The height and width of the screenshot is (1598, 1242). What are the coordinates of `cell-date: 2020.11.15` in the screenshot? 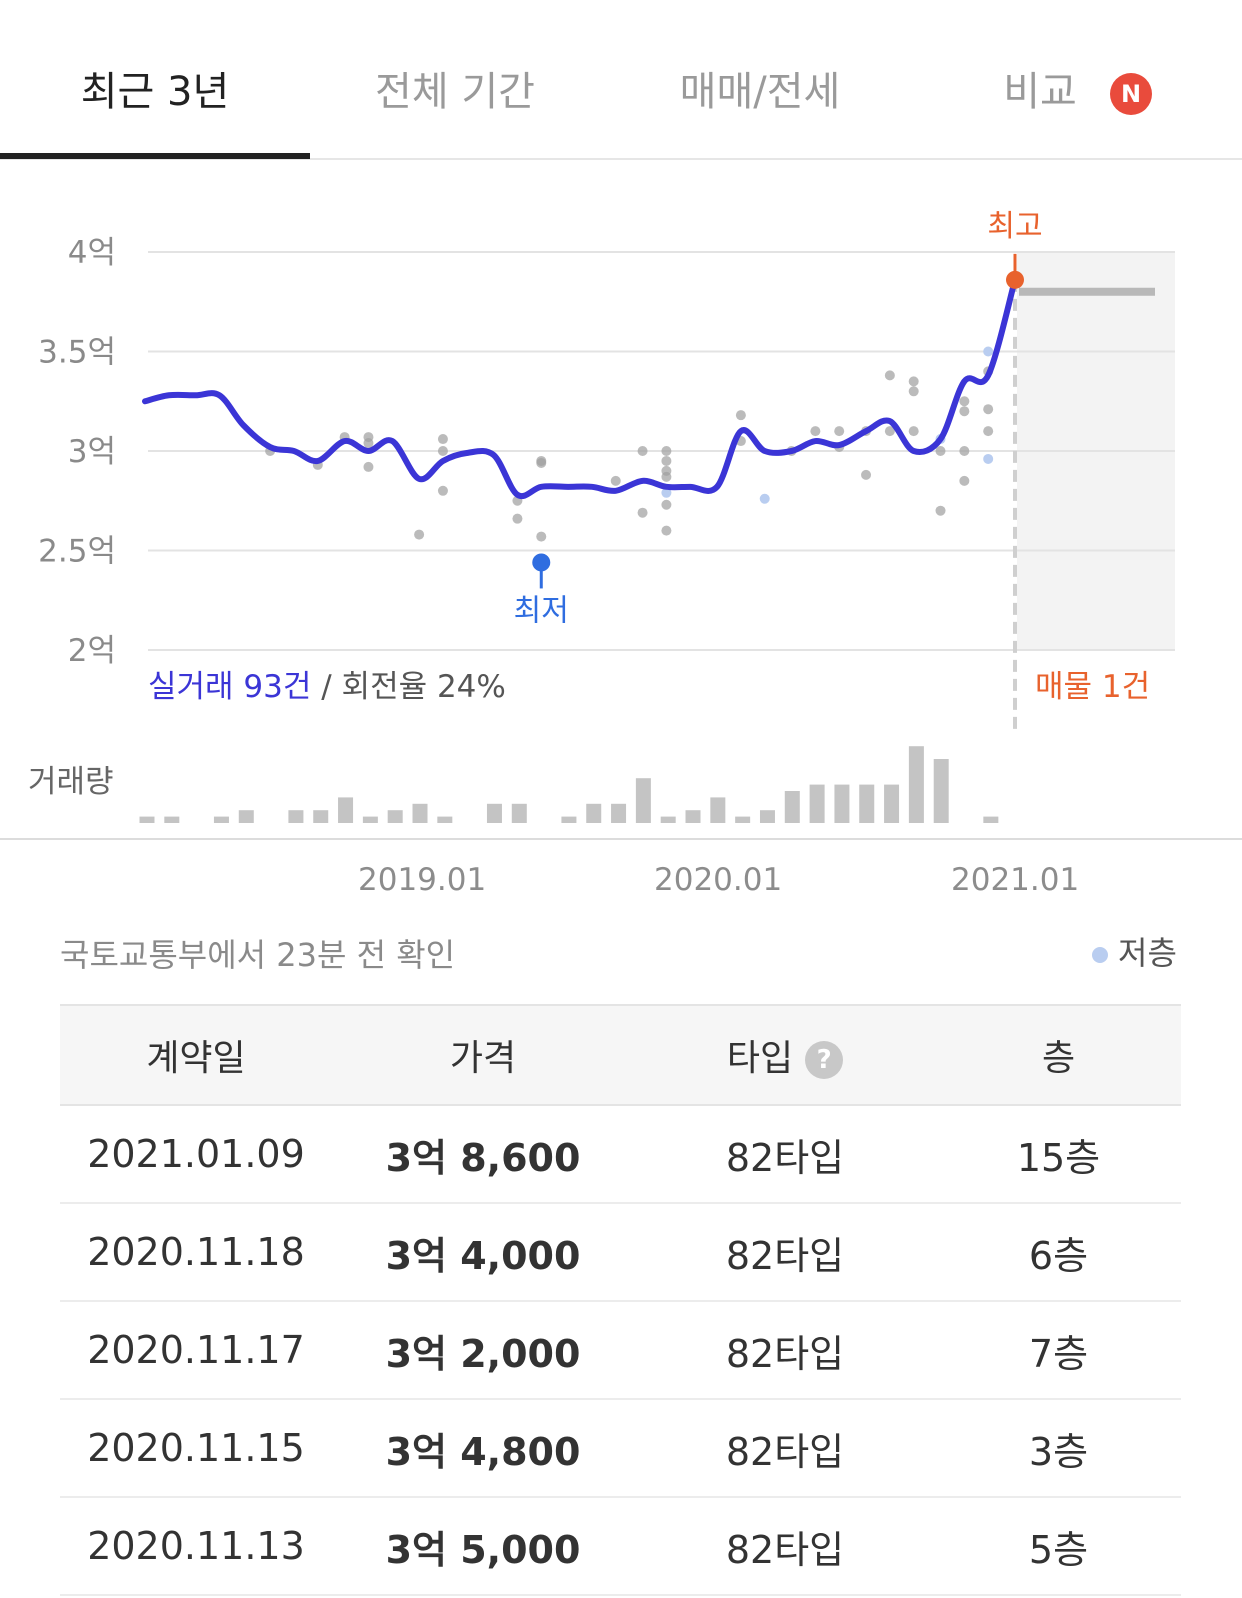 It's located at (196, 1448).